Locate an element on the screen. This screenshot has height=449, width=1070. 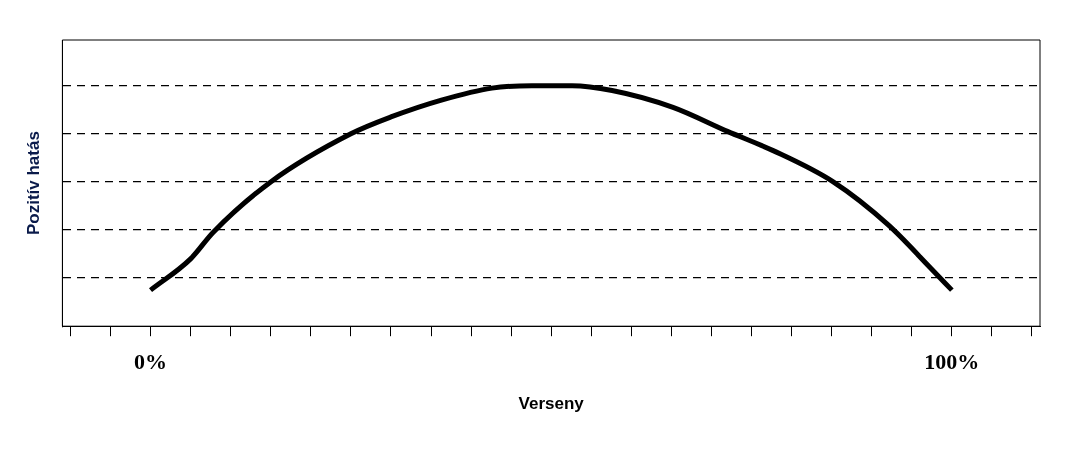
x-tick-label: 100% is located at coordinates (952, 362).